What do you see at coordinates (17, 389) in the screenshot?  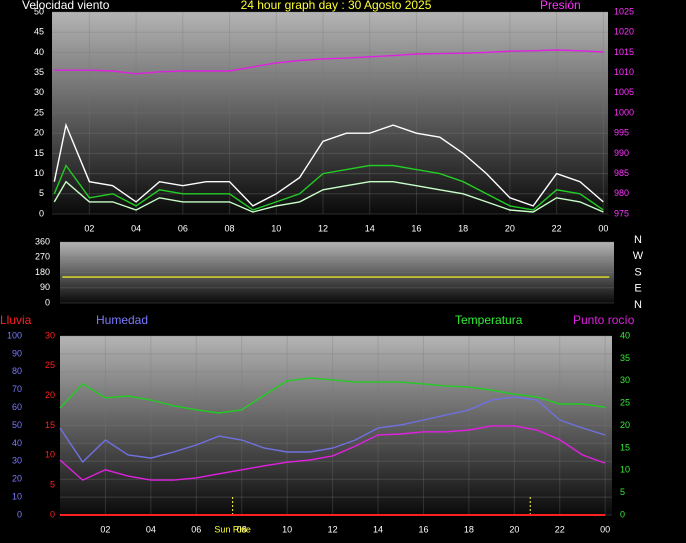 I see `y-tick-label: 70` at bounding box center [17, 389].